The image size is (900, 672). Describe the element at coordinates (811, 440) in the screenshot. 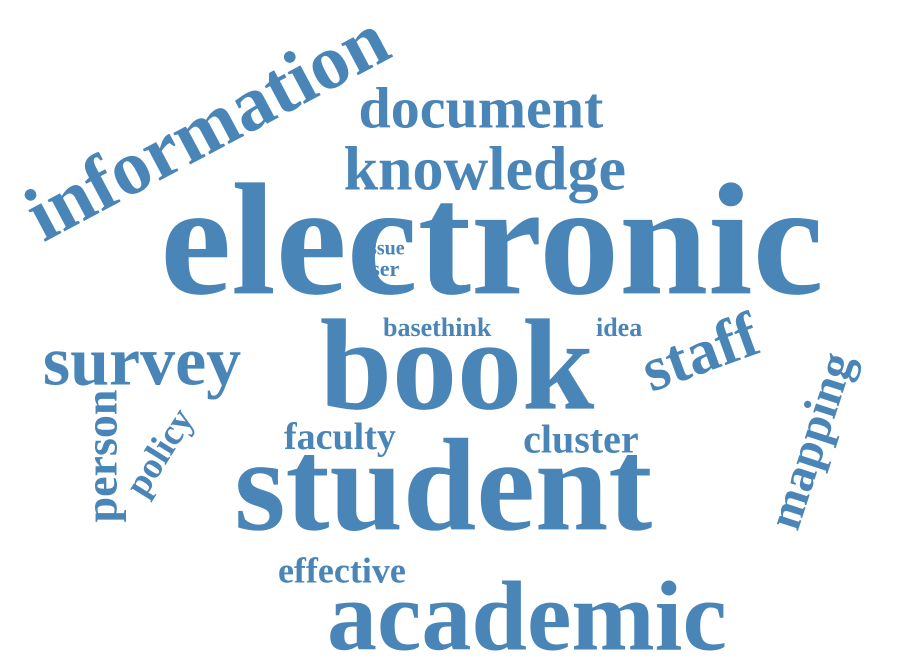

I see `word-mapping: mapping` at that location.